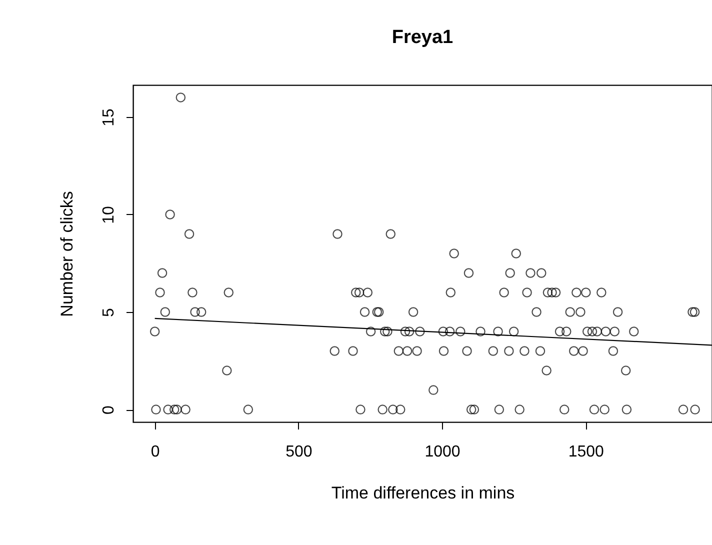 Image resolution: width=712 pixels, height=545 pixels. I want to click on y-tick-label: 15, so click(109, 117).